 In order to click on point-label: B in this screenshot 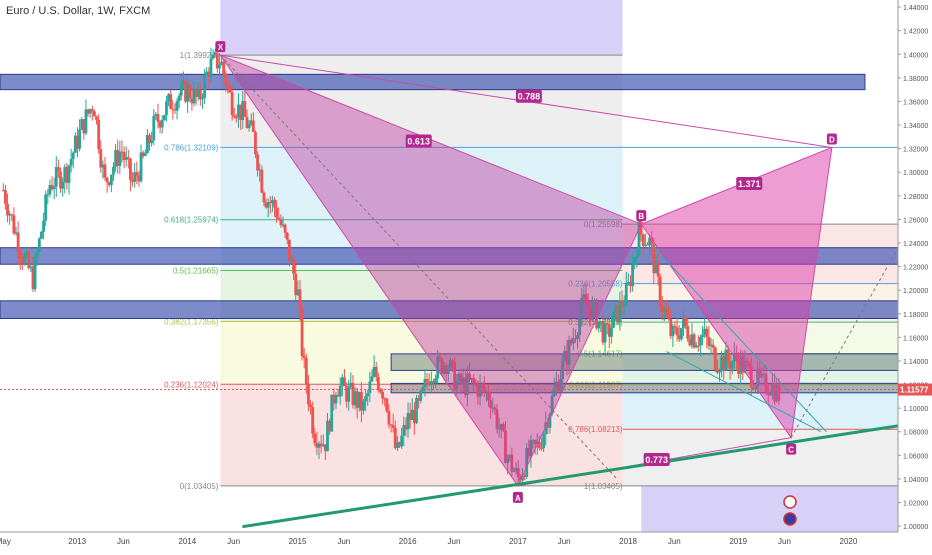, I will do `click(641, 216)`.